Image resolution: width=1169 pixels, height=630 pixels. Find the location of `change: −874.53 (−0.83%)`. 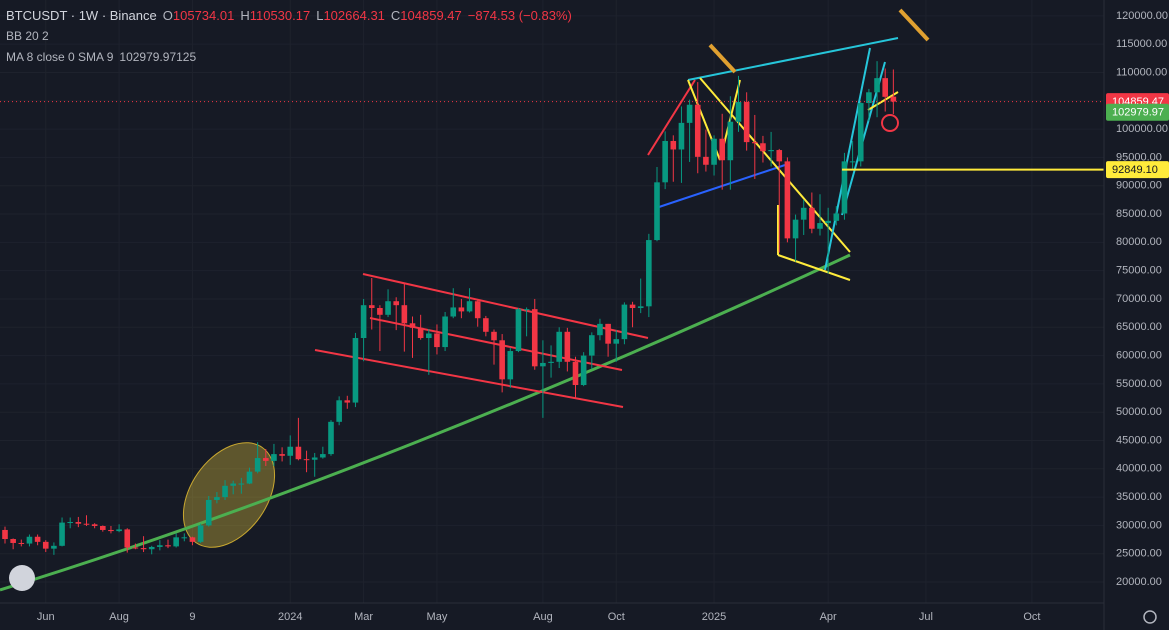

change: −874.53 (−0.83%) is located at coordinates (519, 15).